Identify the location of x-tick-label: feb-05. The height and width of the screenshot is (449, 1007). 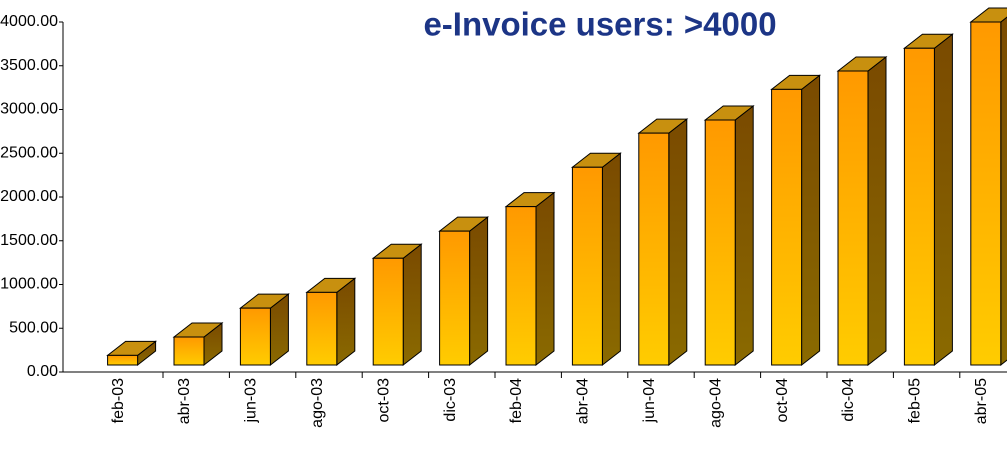
(915, 400).